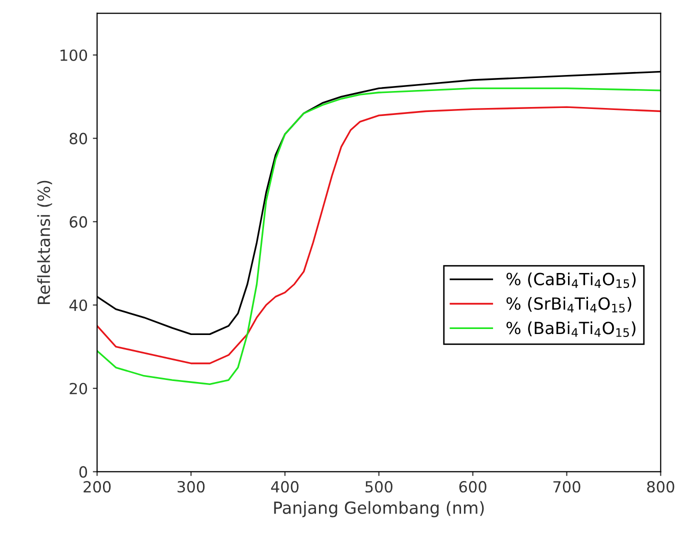  What do you see at coordinates (566, 487) in the screenshot?
I see `x-tick-label: 700` at bounding box center [566, 487].